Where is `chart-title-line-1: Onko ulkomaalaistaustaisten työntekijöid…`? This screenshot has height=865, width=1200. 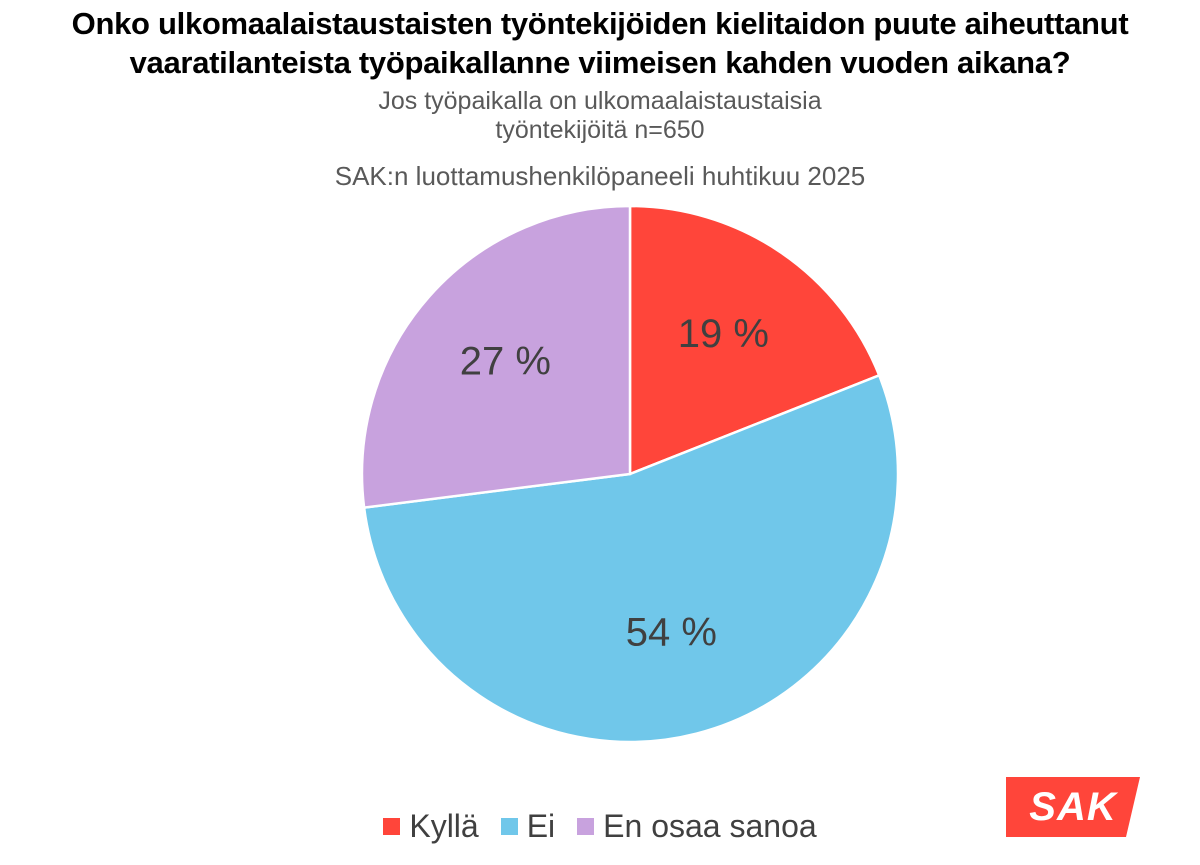
chart-title-line-1: Onko ulkomaalaistaustaisten työntekijöid… is located at coordinates (600, 23).